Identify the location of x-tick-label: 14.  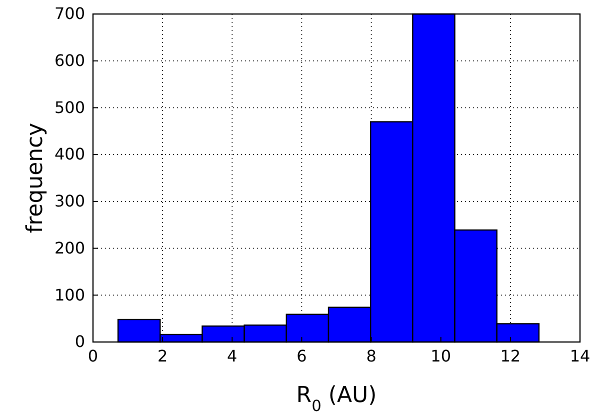
(580, 356).